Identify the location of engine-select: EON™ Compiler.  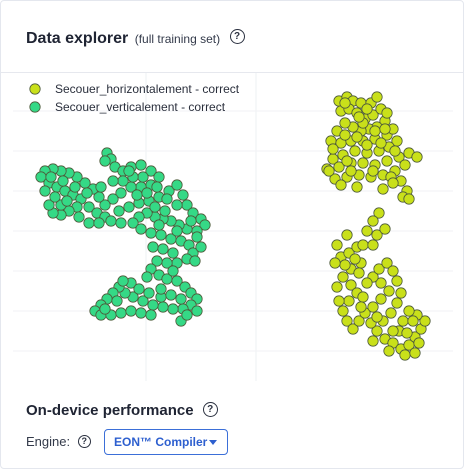
(166, 442).